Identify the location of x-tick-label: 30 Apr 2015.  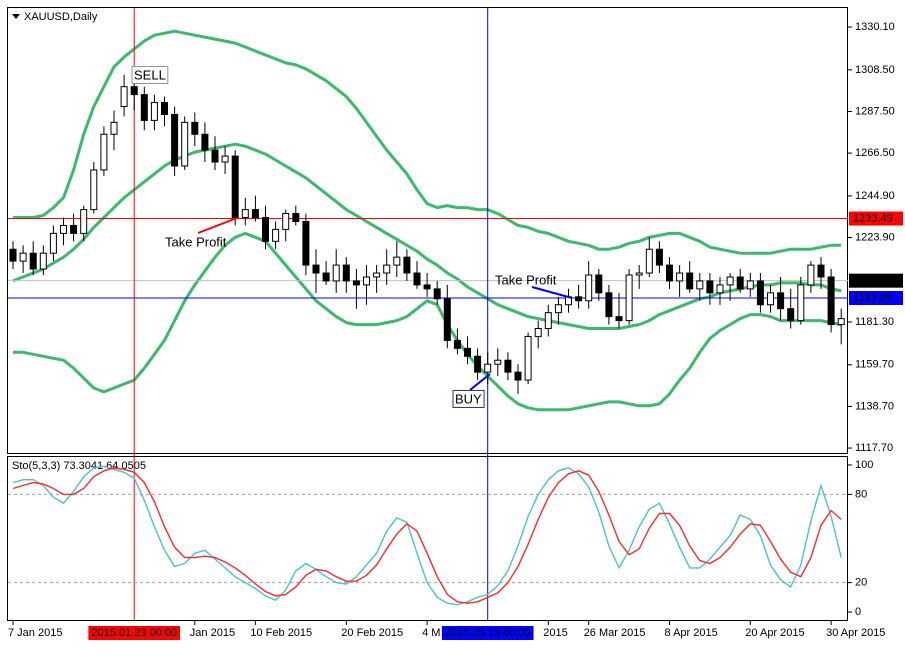
(855, 633).